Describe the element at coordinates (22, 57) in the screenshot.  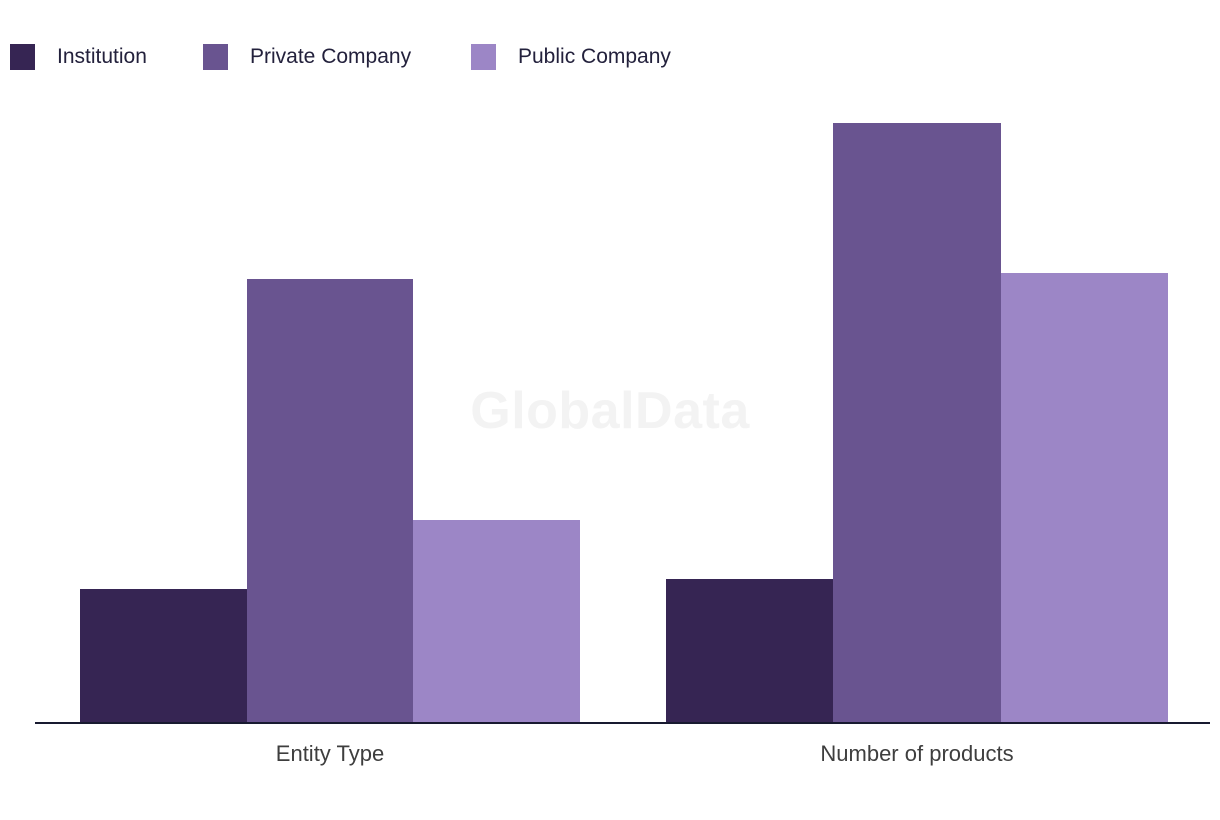
I see `legend-swatch-institution` at that location.